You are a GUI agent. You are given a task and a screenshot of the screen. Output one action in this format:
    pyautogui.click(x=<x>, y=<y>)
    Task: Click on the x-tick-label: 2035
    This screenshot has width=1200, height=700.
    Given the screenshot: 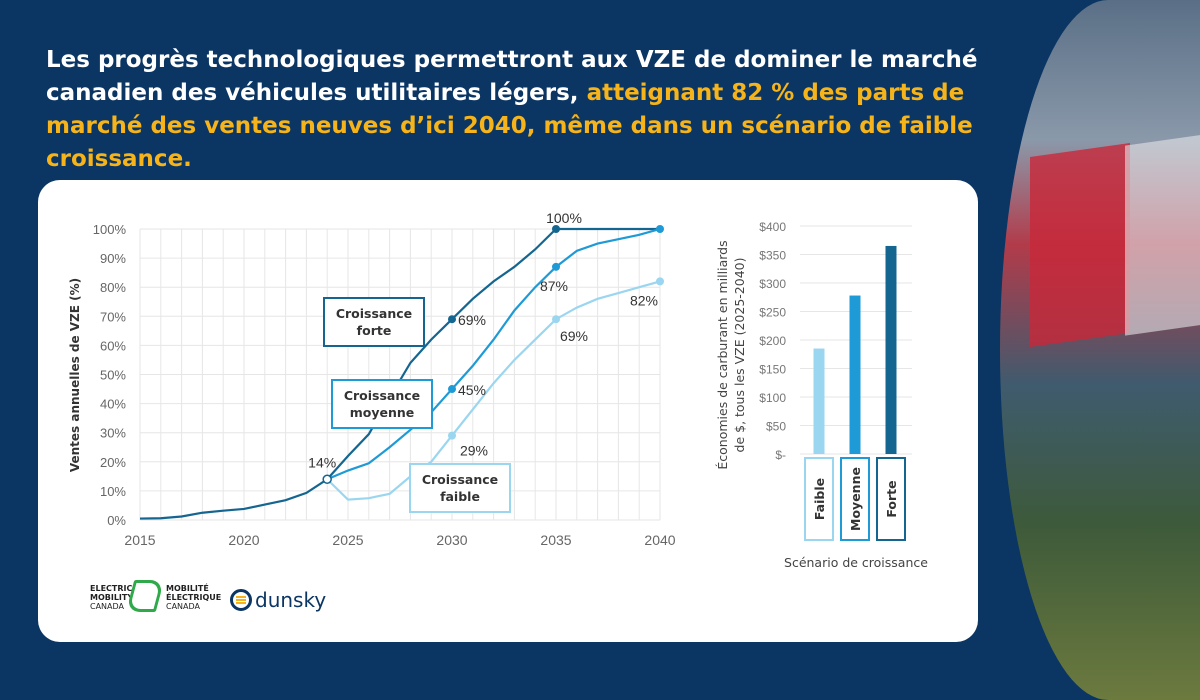 What is the action you would take?
    pyautogui.click(x=555, y=540)
    